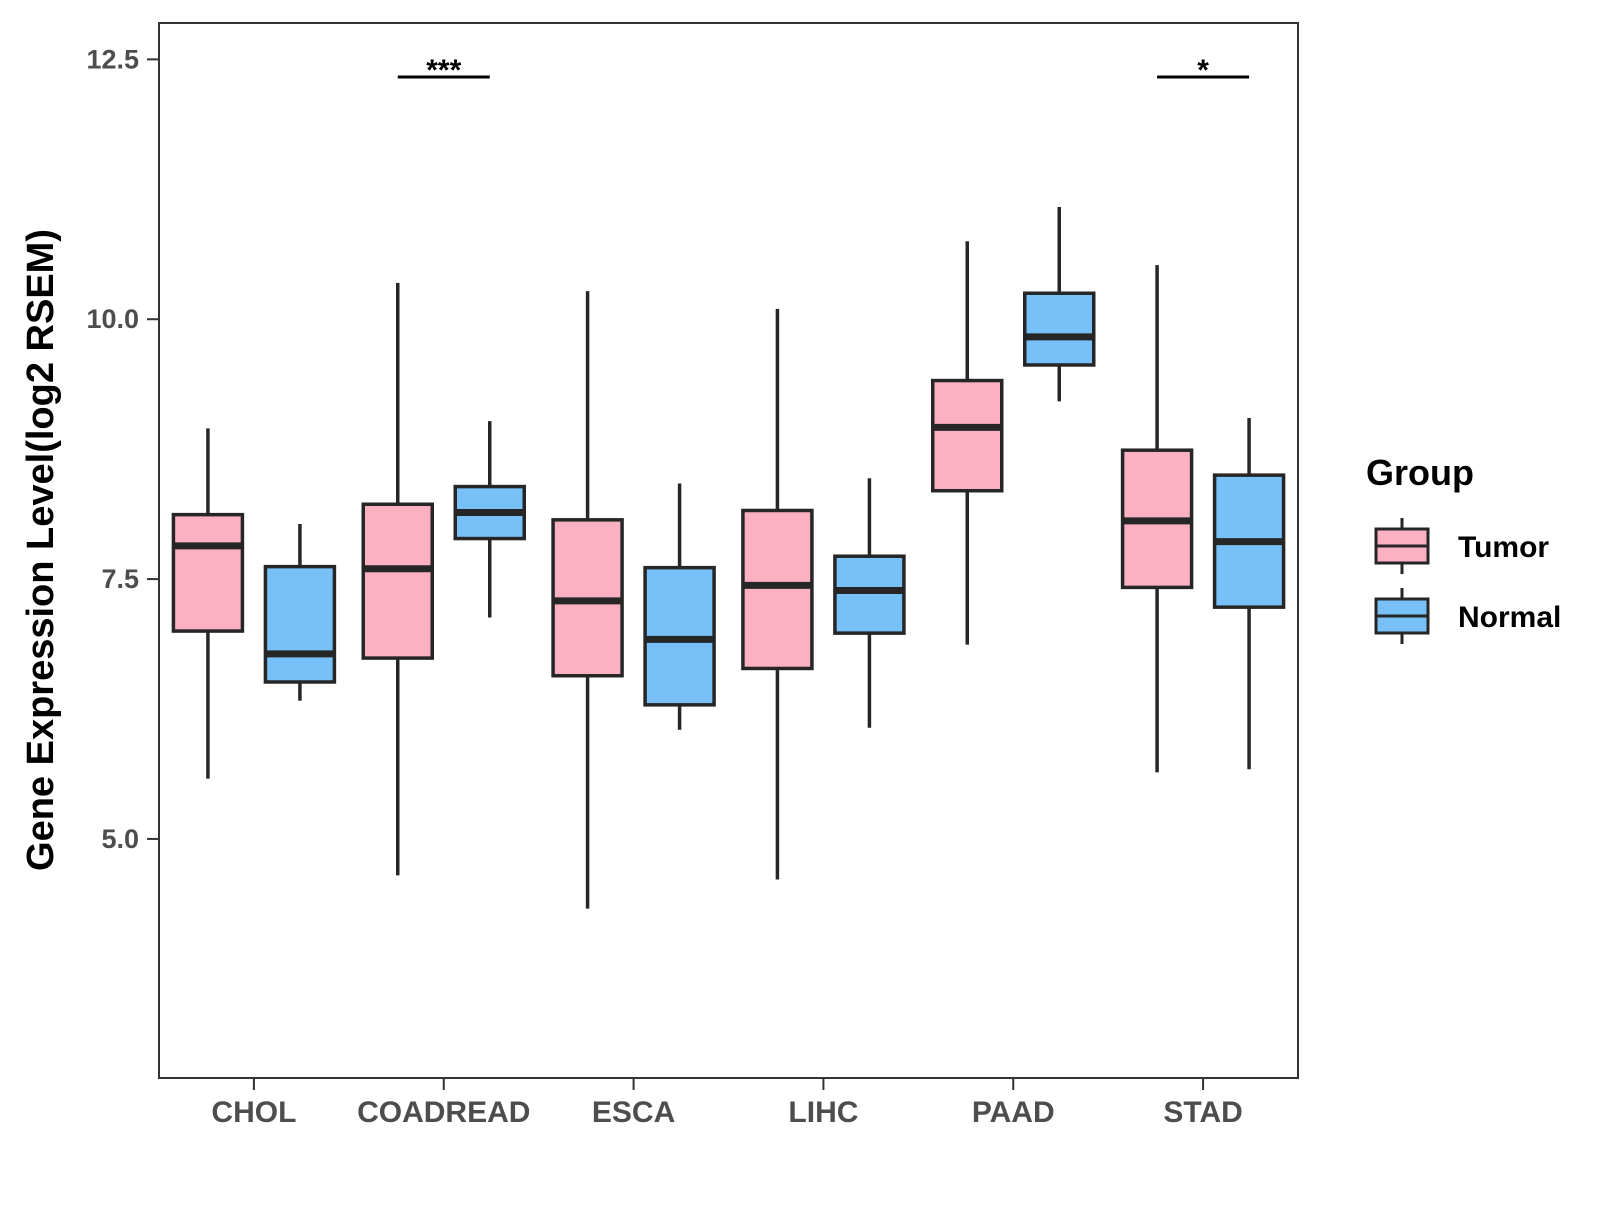  I want to click on box-normal-lihc, so click(869, 603).